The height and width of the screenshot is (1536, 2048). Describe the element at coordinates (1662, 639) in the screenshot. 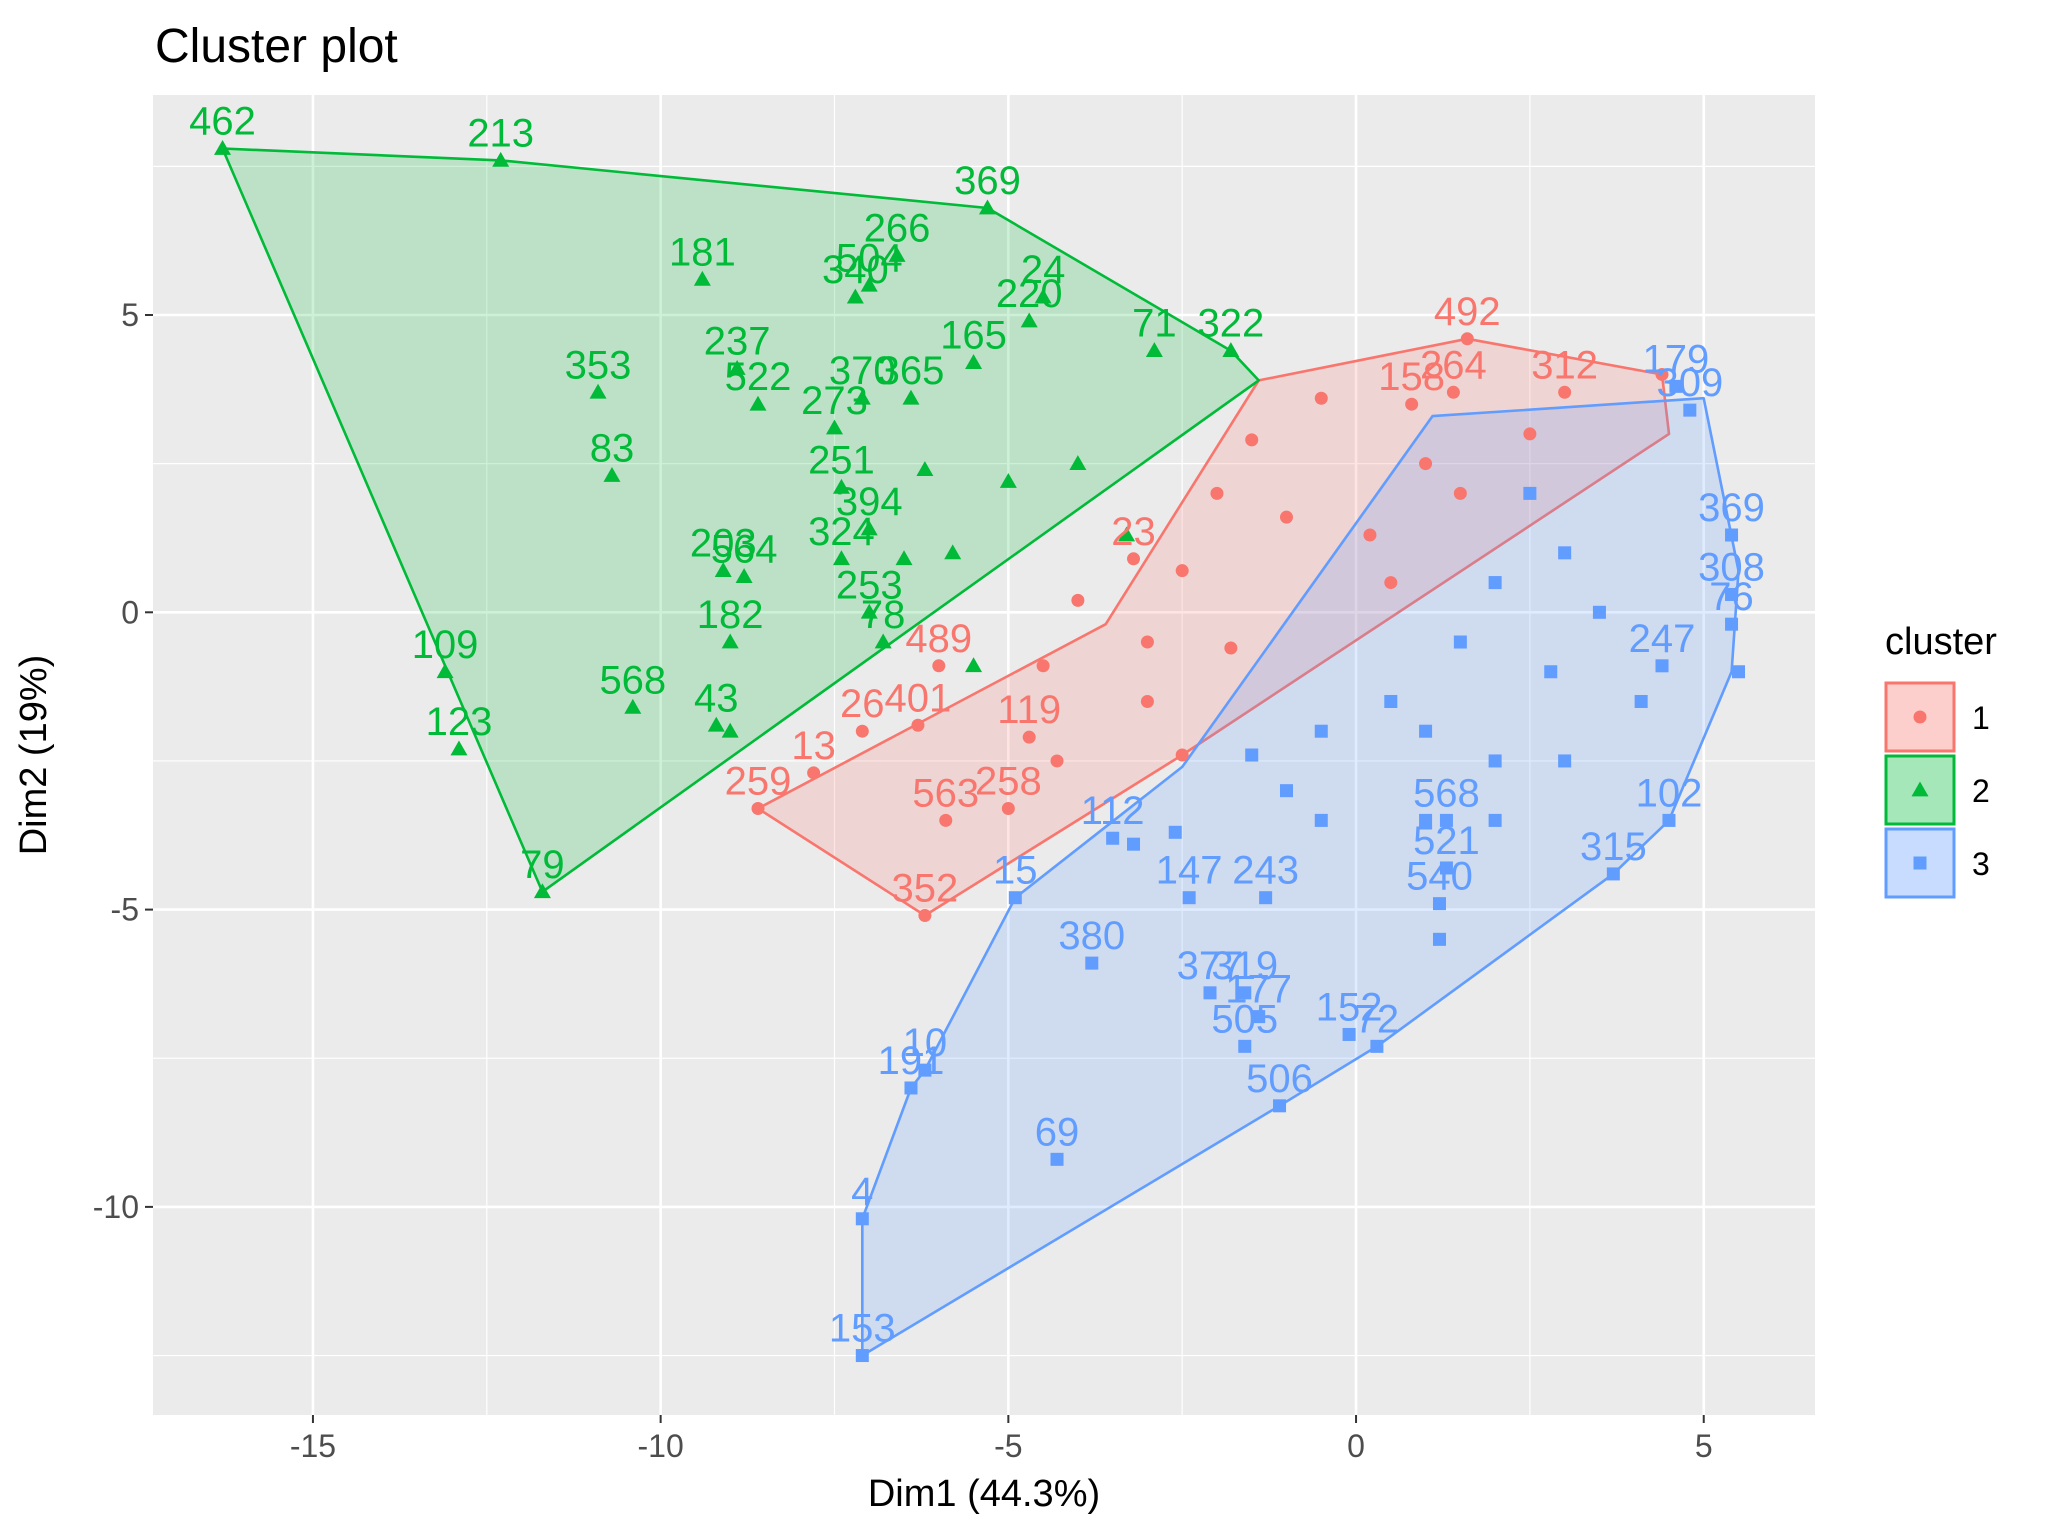

I see `point-label: 247` at that location.